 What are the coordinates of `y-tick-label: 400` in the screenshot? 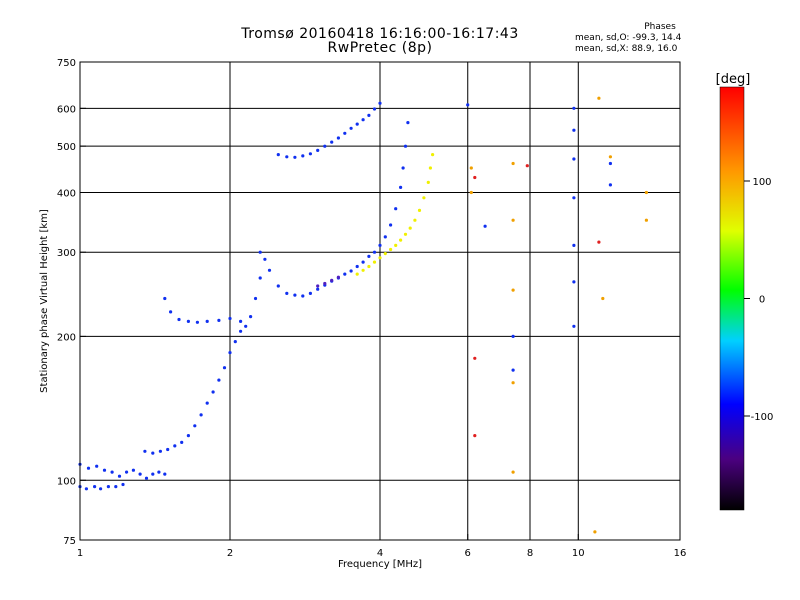 It's located at (66, 193).